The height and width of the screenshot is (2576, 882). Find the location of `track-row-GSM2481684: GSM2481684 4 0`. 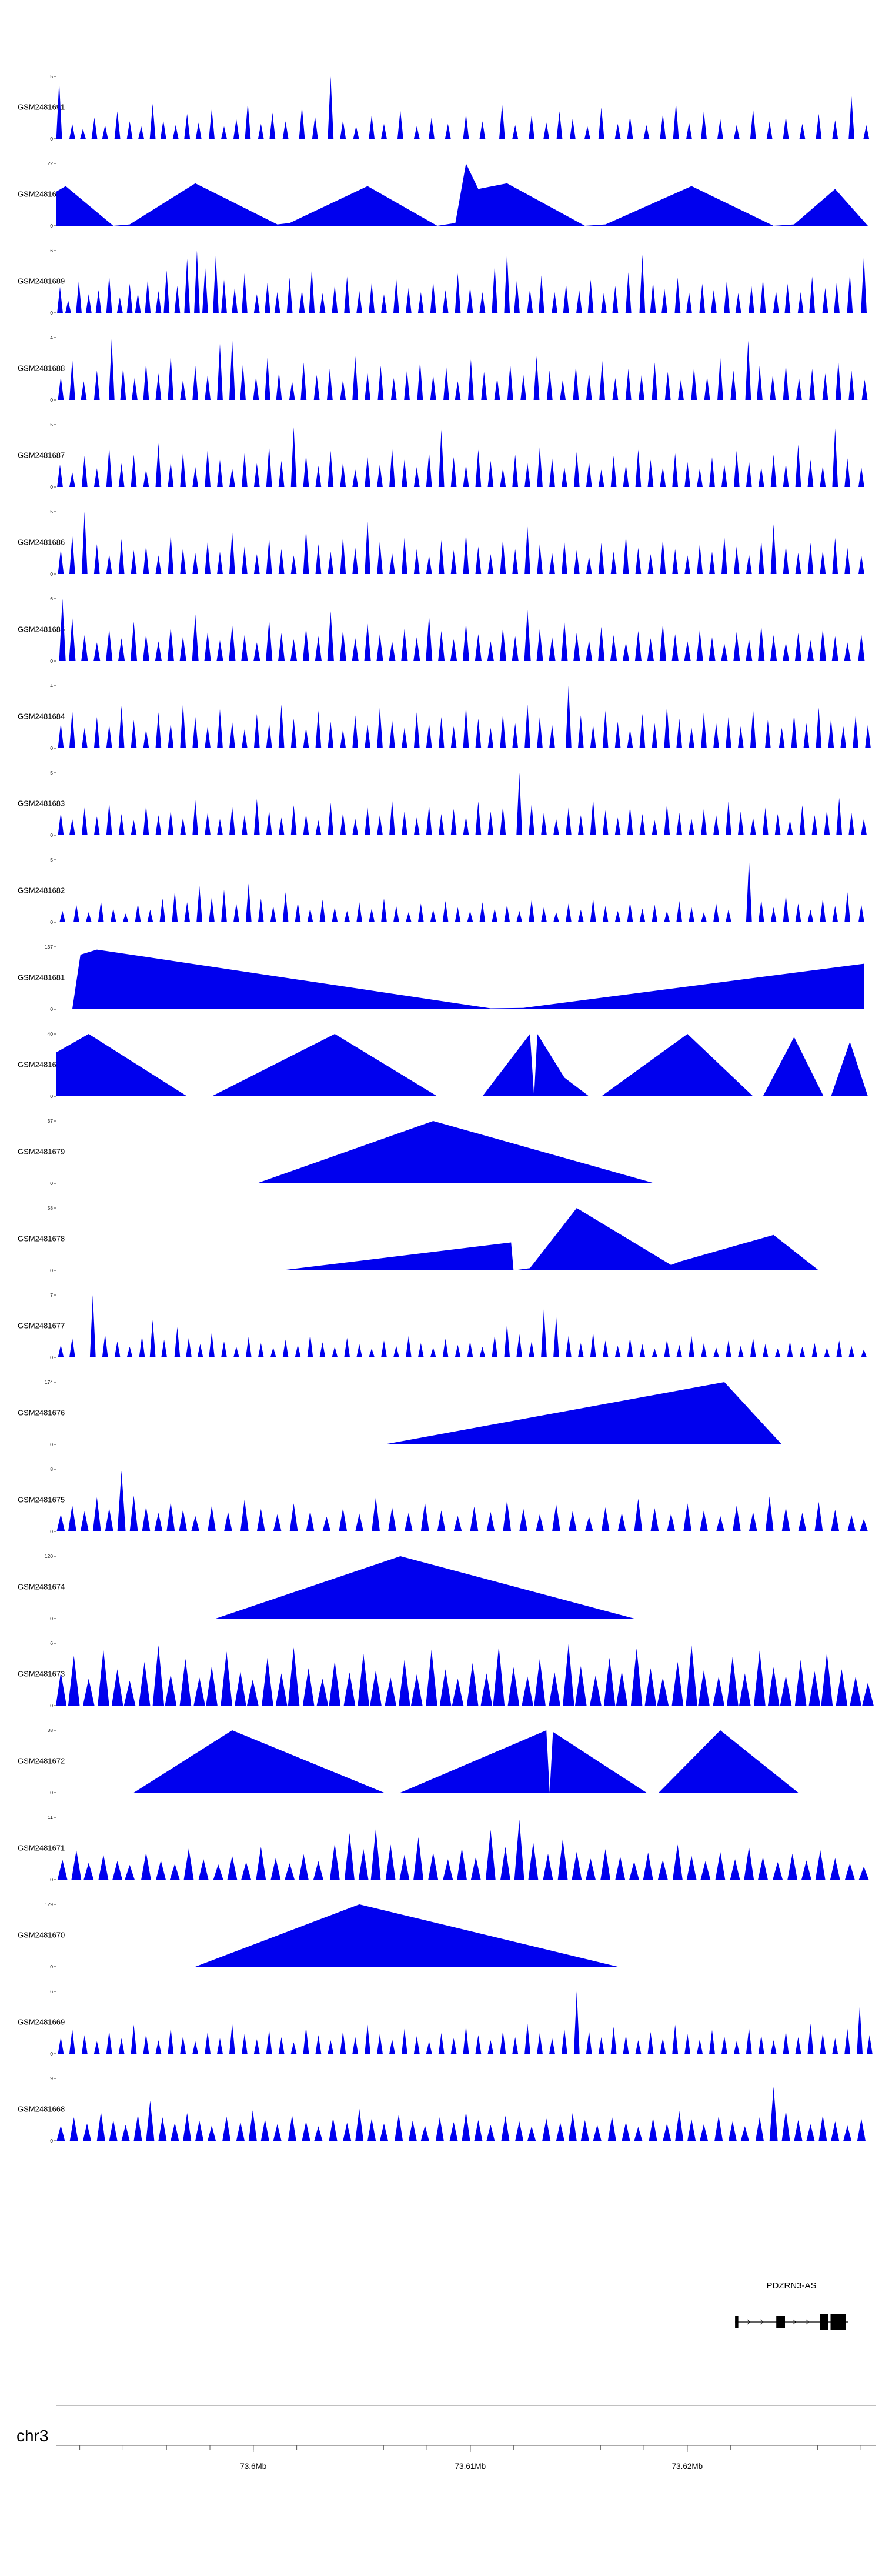

track-row-GSM2481684: GSM2481684 4 0 is located at coordinates (441, 716).